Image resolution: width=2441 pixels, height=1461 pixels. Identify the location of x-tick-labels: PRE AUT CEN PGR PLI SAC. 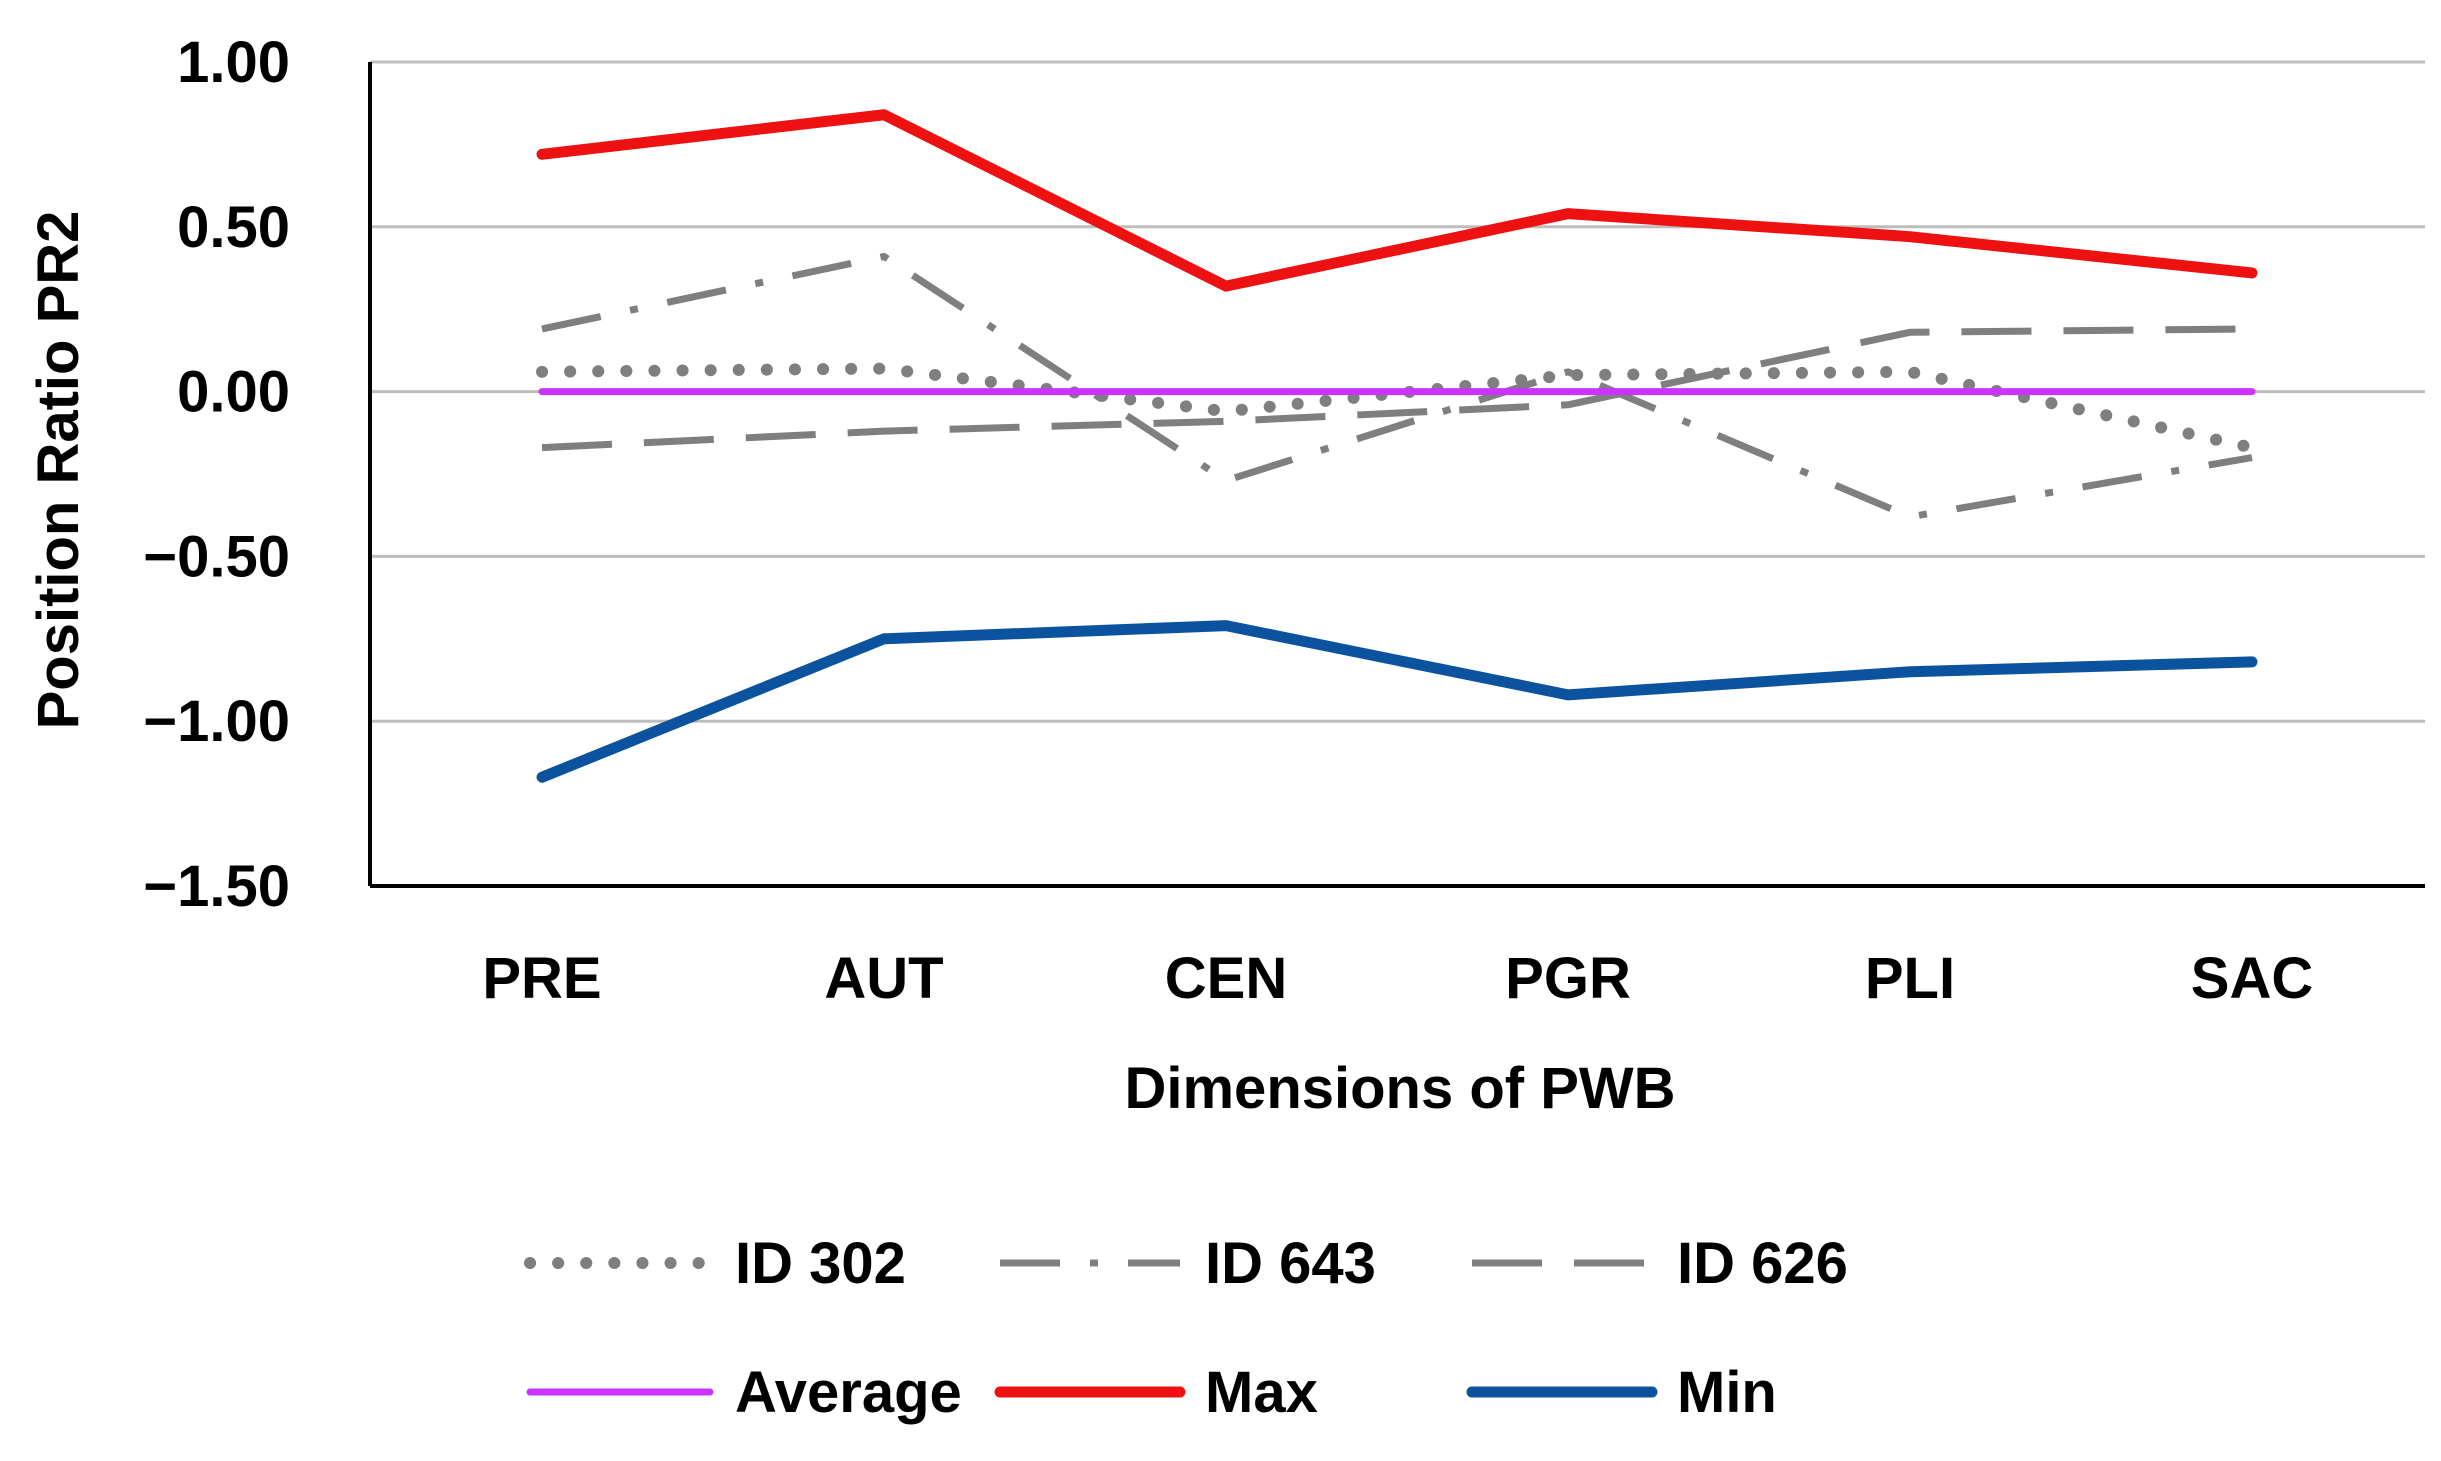
(1397, 978).